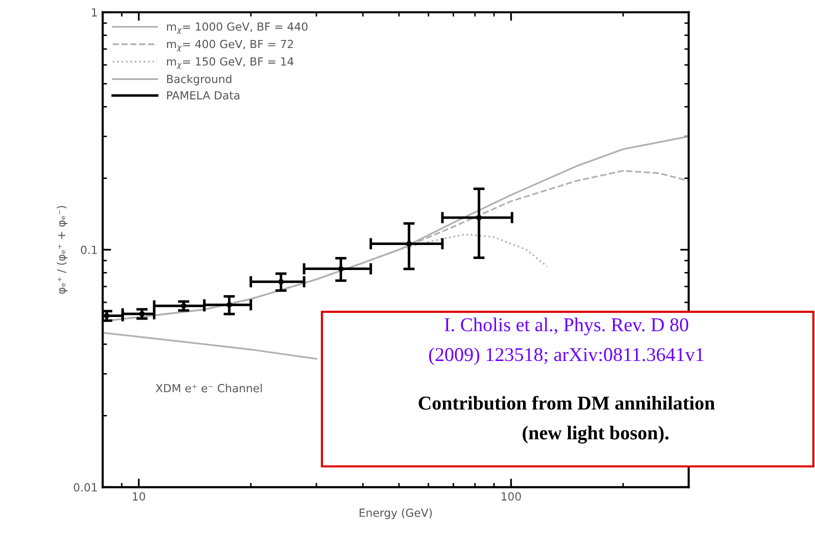 The image size is (815, 533). I want to click on legend-label: m$_{χ}$= 400 GeV, BF = 72, so click(230, 46).